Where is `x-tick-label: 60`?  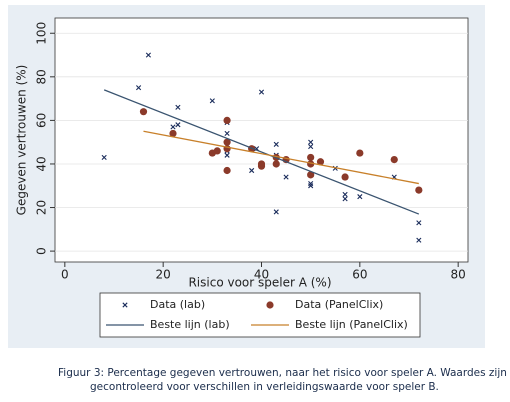 x-tick-label: 60 is located at coordinates (359, 275).